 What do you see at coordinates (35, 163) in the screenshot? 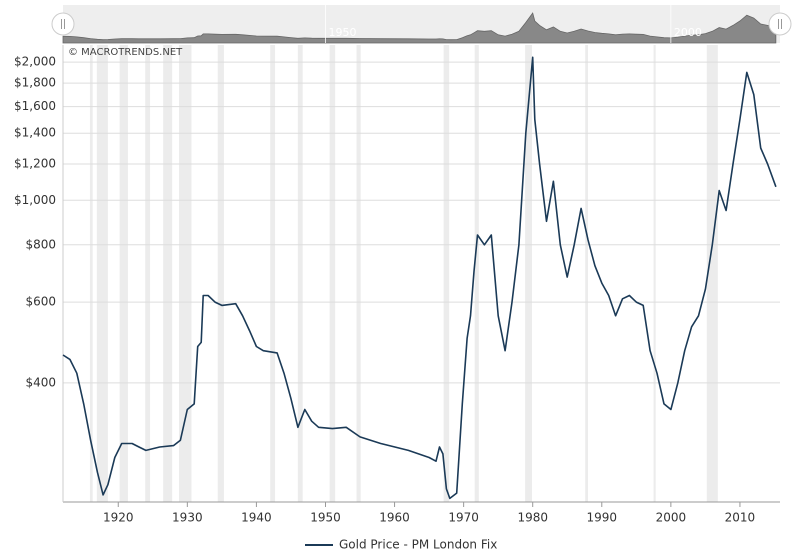
I see `y-tick-label: $1,200` at bounding box center [35, 163].